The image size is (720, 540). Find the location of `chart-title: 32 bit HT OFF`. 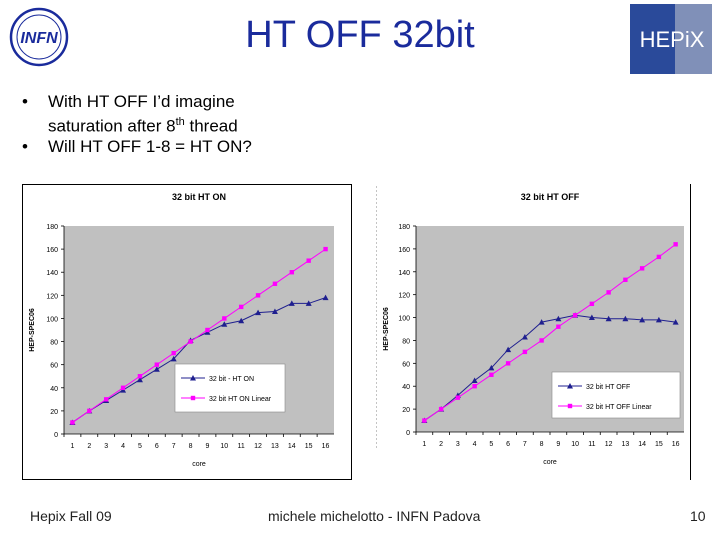

chart-title: 32 bit HT OFF is located at coordinates (550, 197).